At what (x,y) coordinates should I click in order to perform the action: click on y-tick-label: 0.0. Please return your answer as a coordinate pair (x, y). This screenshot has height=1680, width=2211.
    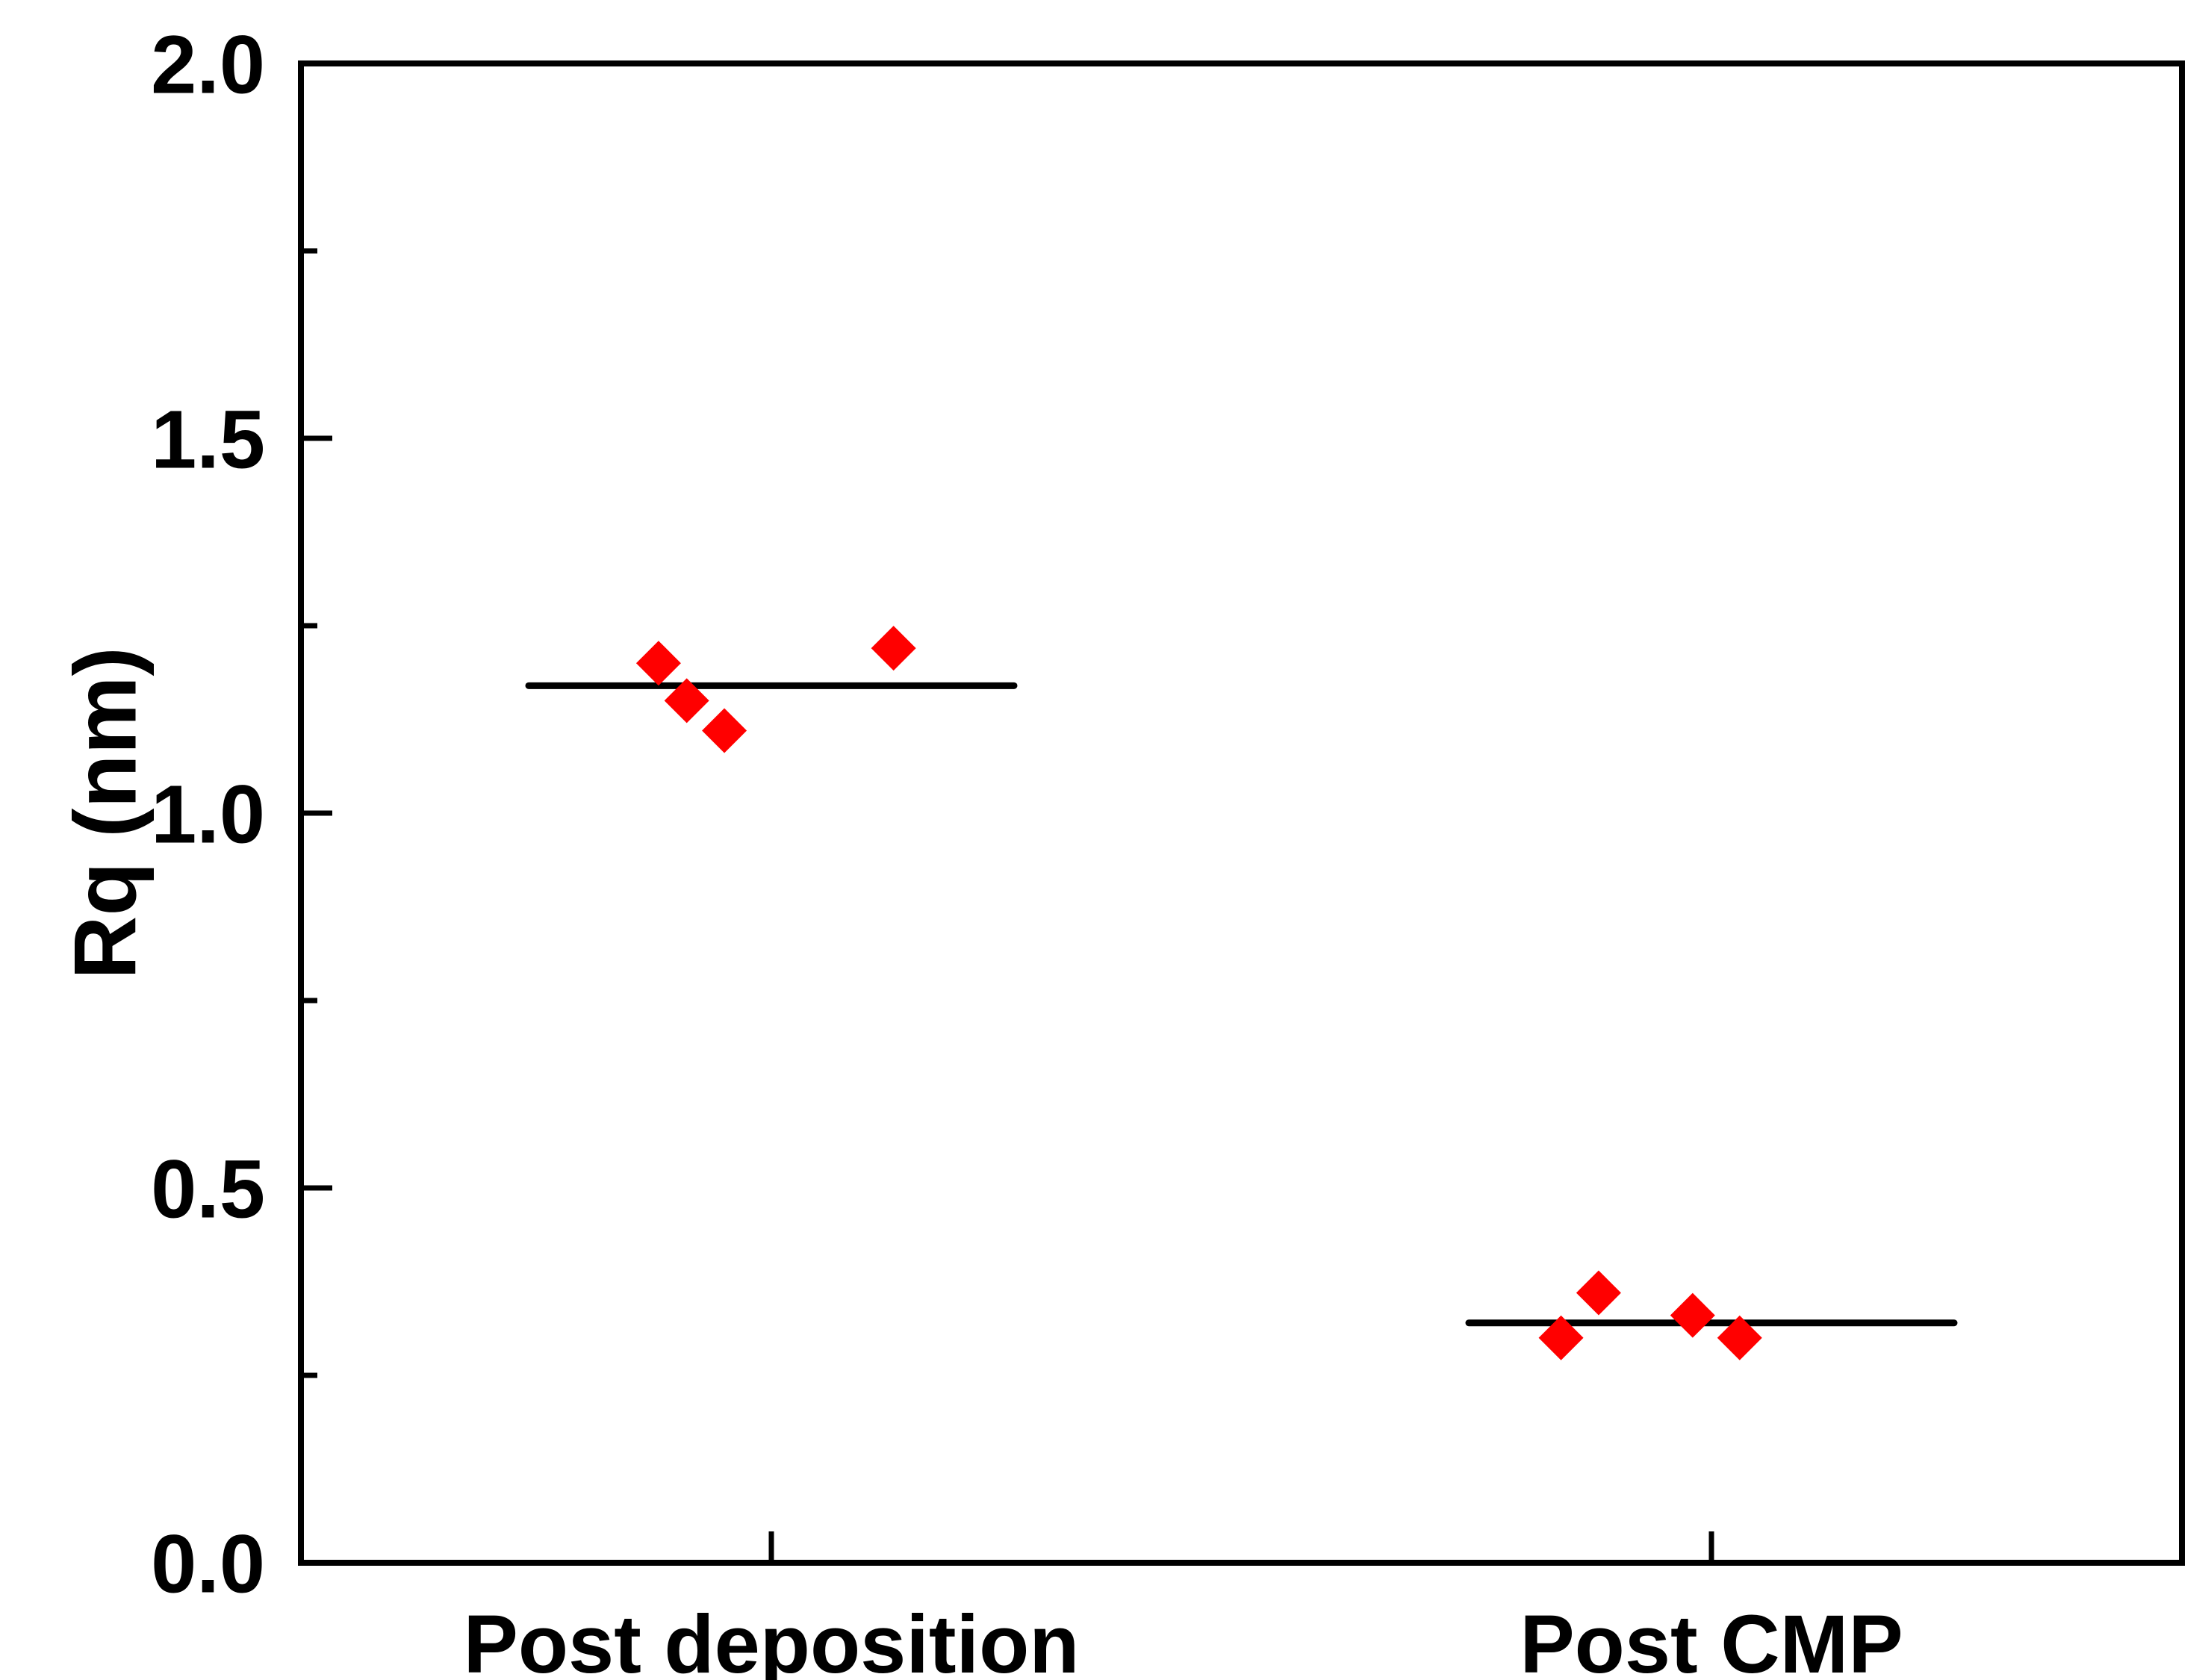
    Looking at the image, I should click on (208, 1565).